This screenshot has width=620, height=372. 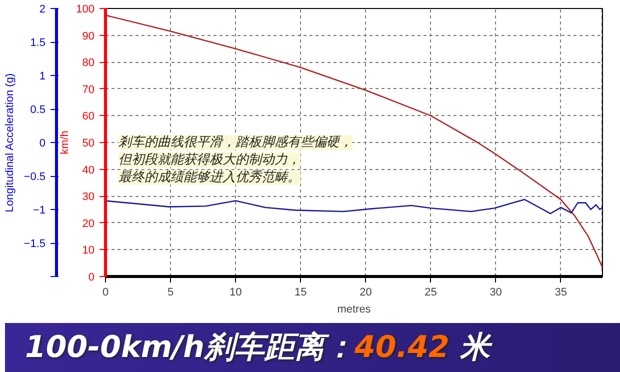 What do you see at coordinates (300, 292) in the screenshot?
I see `x-tick-label: 15` at bounding box center [300, 292].